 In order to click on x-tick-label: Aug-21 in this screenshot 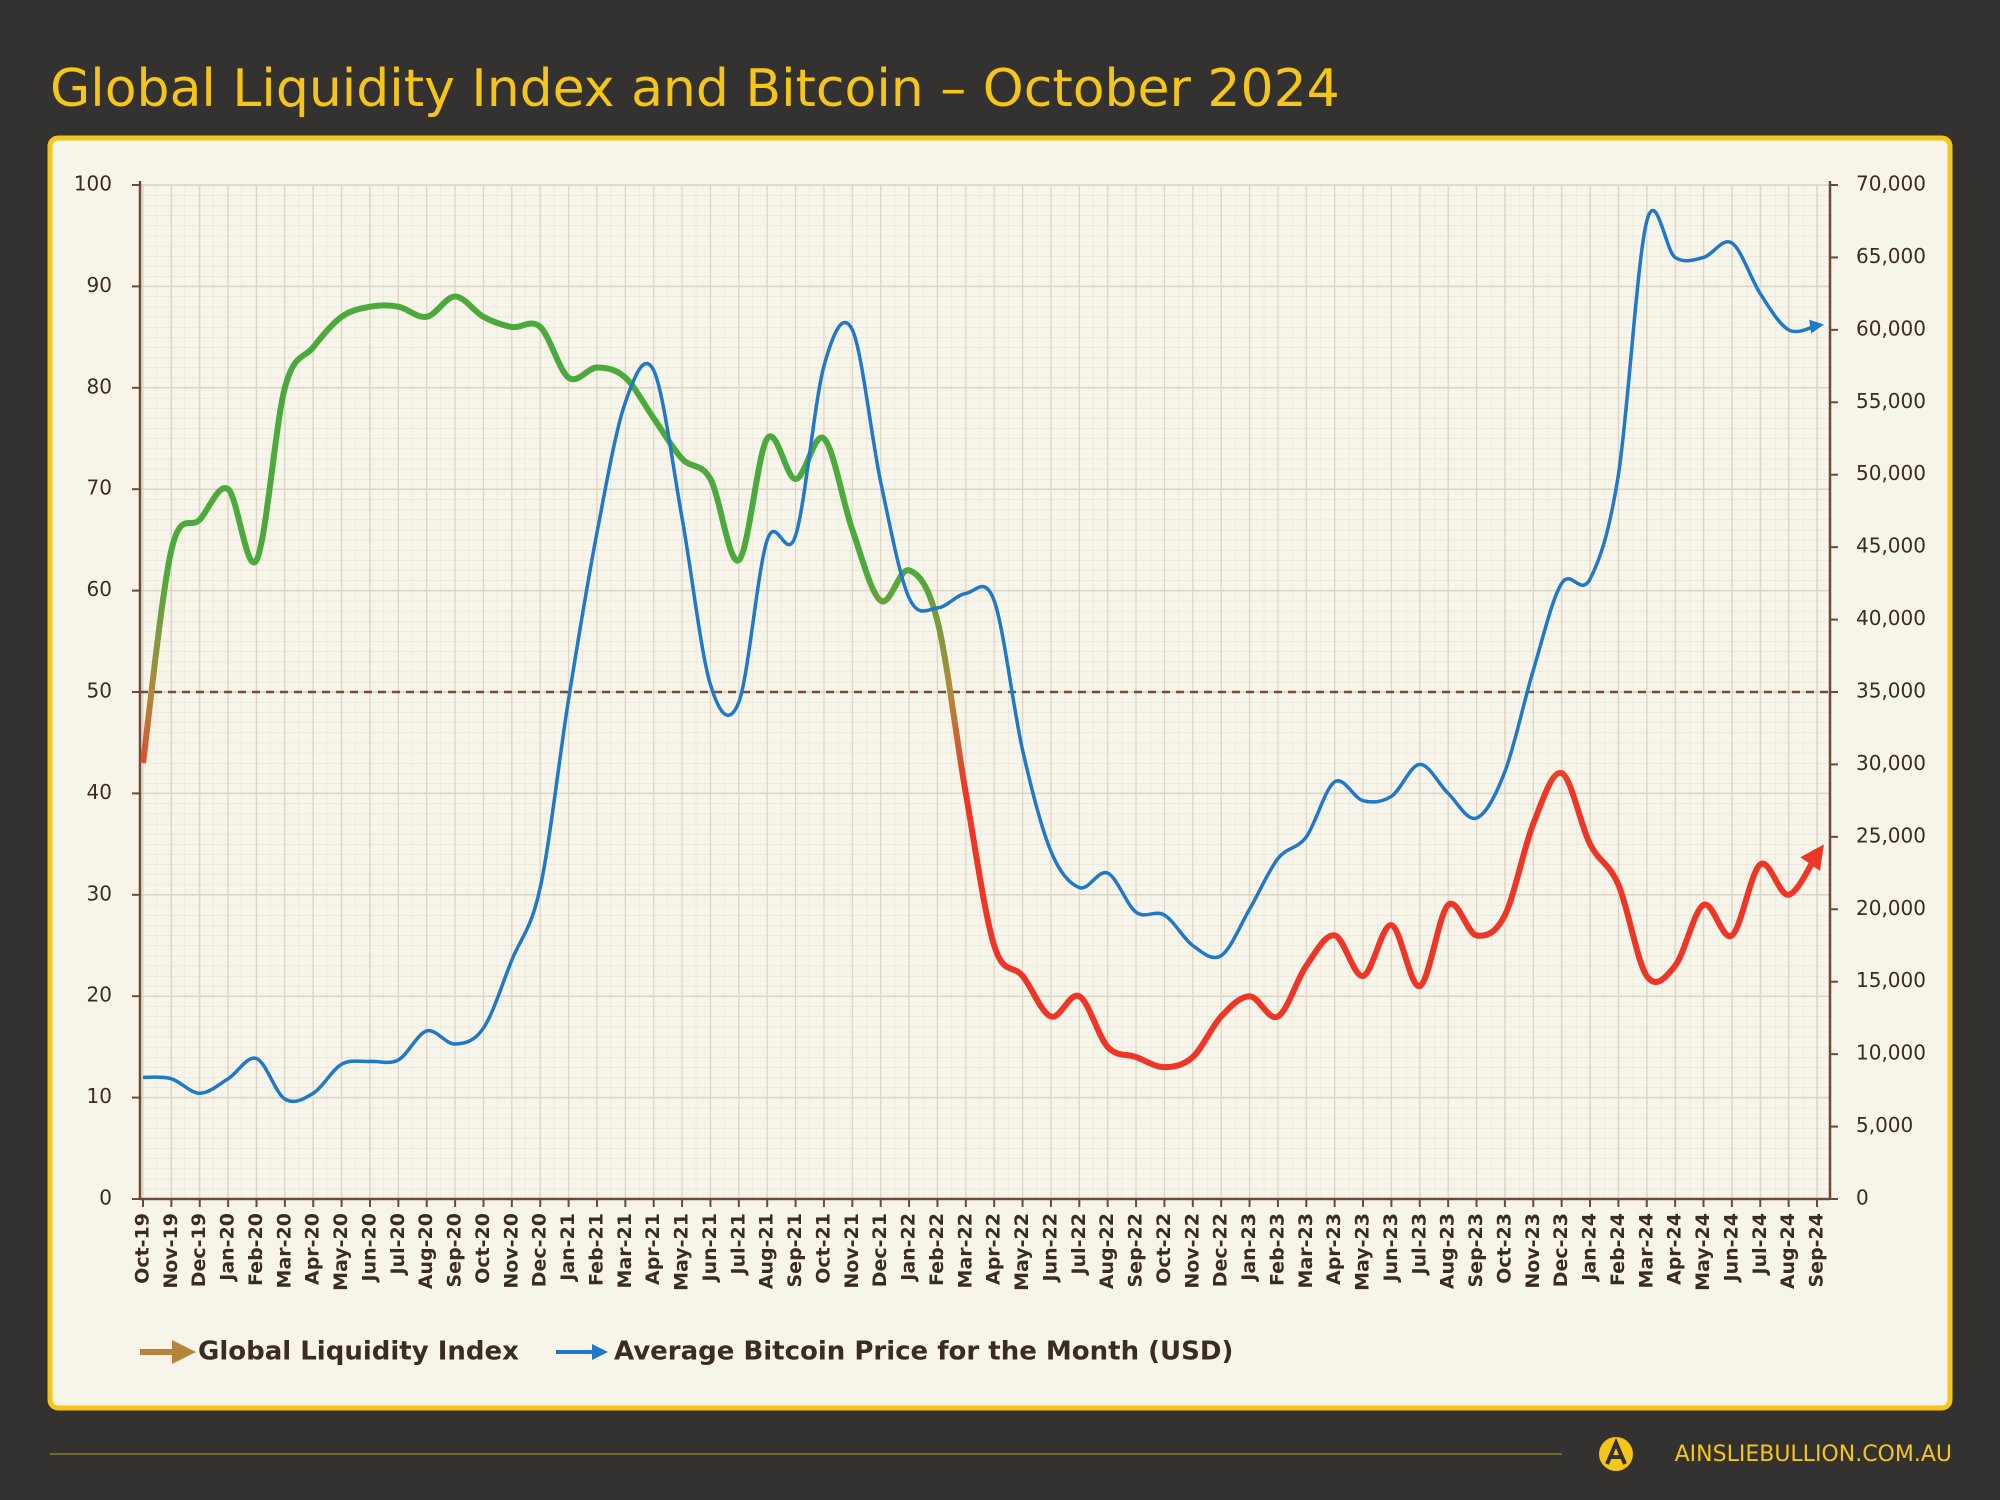, I will do `click(767, 1251)`.